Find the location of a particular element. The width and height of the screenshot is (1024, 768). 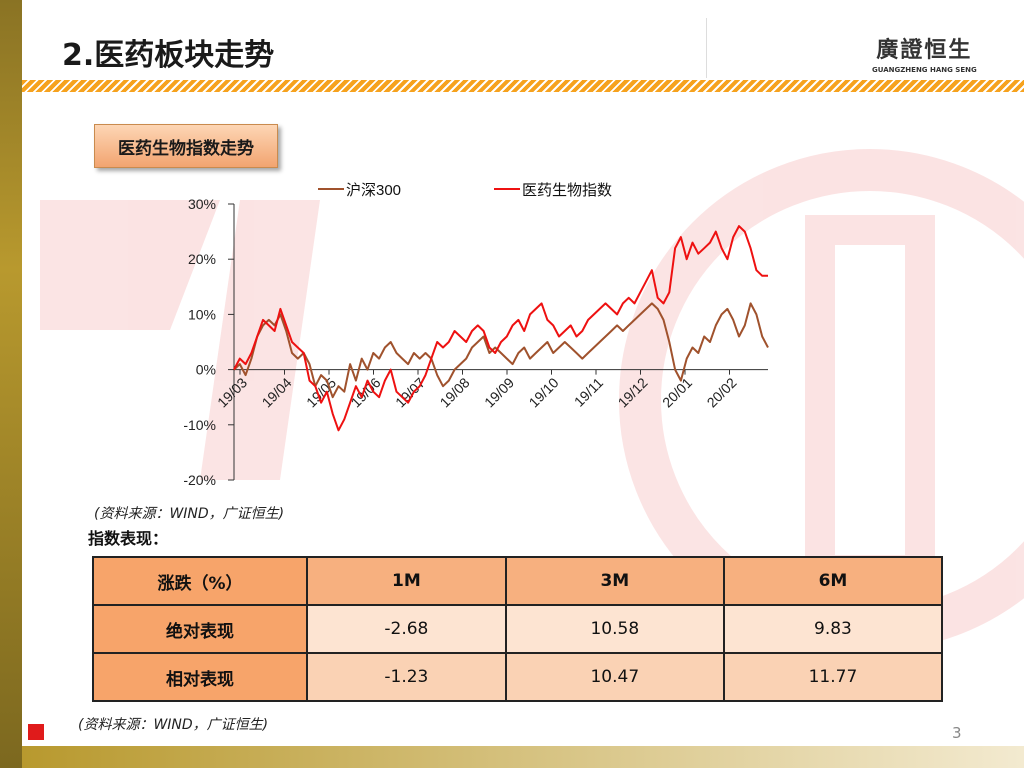

x-tick-label: 20/01 is located at coordinates (677, 392).